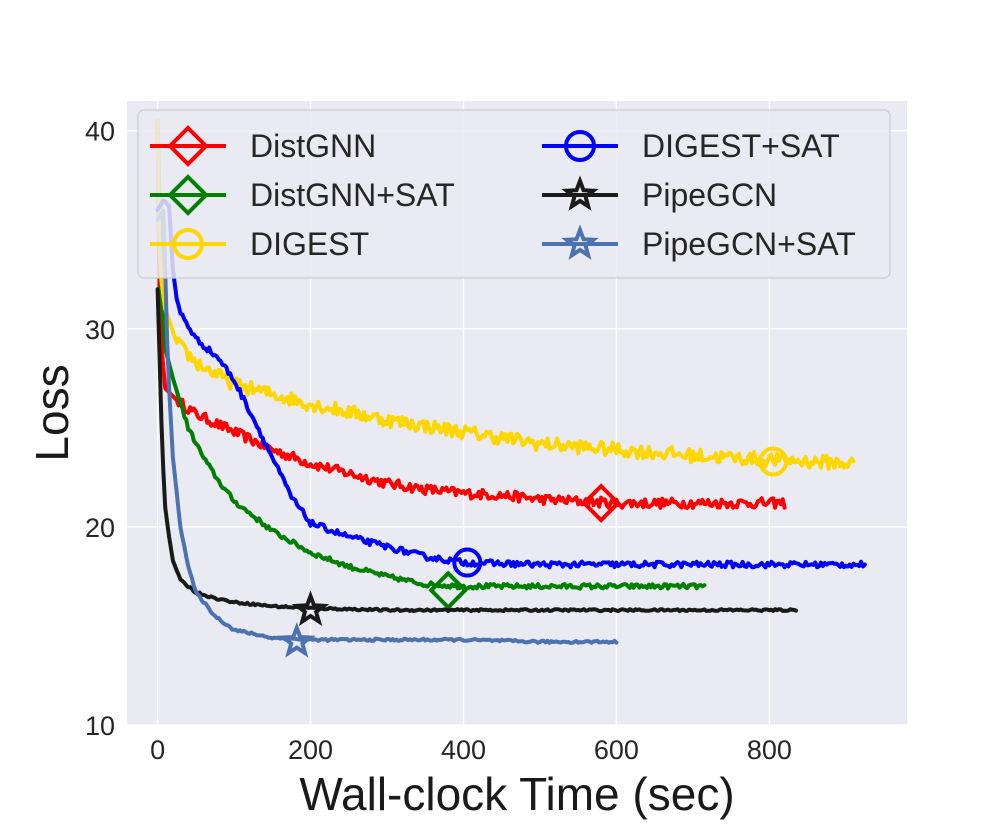  Describe the element at coordinates (296, 640) in the screenshot. I see `series-marker-pipegcn-sat` at that location.